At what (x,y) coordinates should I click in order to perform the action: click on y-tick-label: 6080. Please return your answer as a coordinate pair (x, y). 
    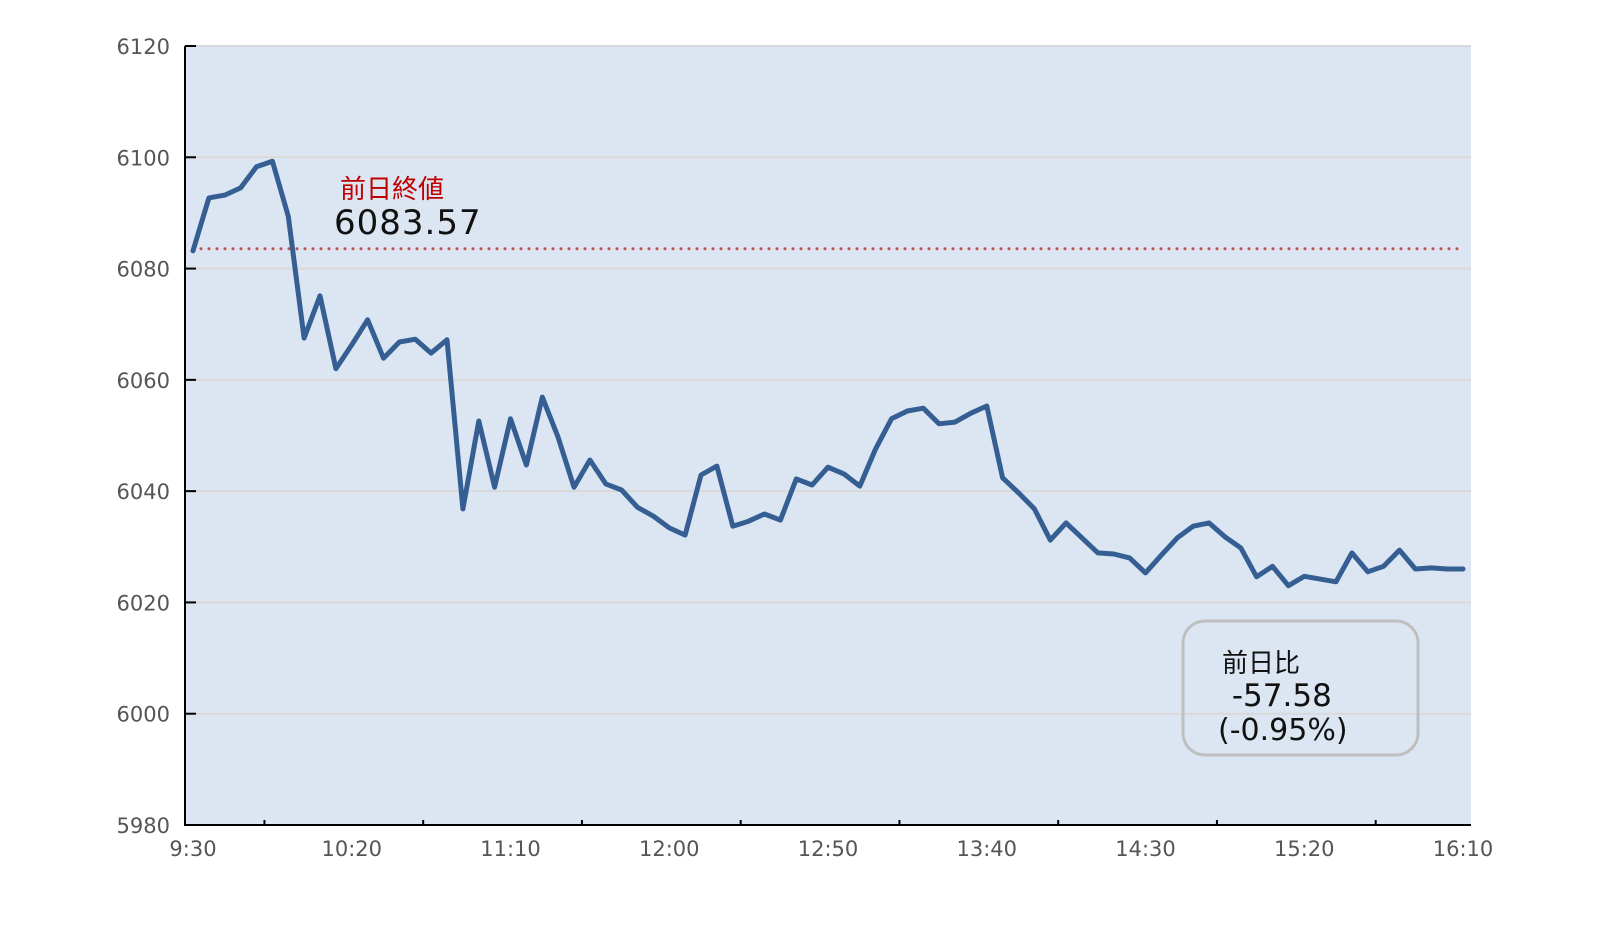
    Looking at the image, I should click on (143, 270).